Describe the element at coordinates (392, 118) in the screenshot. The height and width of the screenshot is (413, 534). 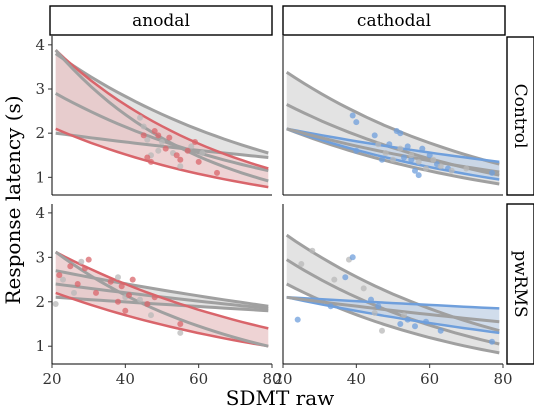
I see `sham-ci-upper-cathodal-control` at that location.